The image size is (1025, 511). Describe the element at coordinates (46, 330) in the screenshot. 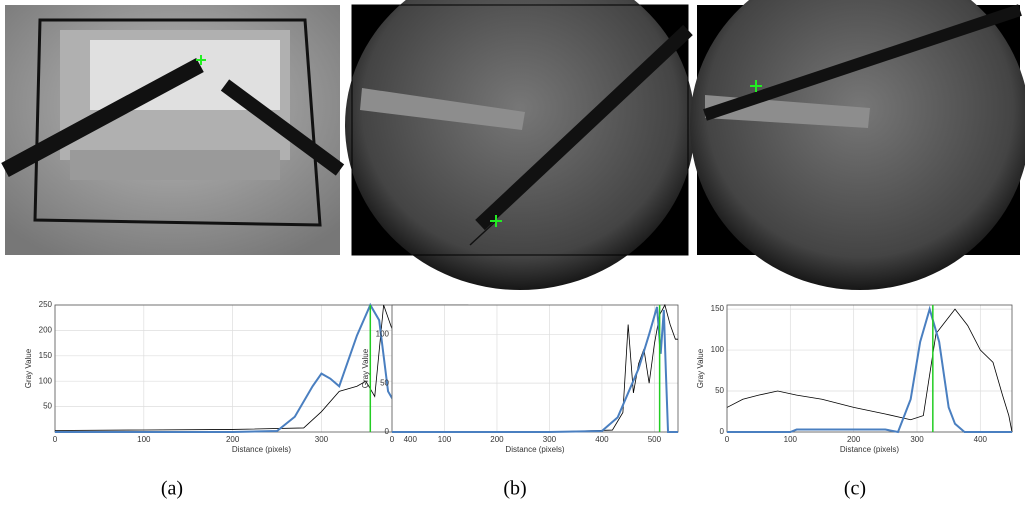

I see `y-tick-label: 200` at that location.